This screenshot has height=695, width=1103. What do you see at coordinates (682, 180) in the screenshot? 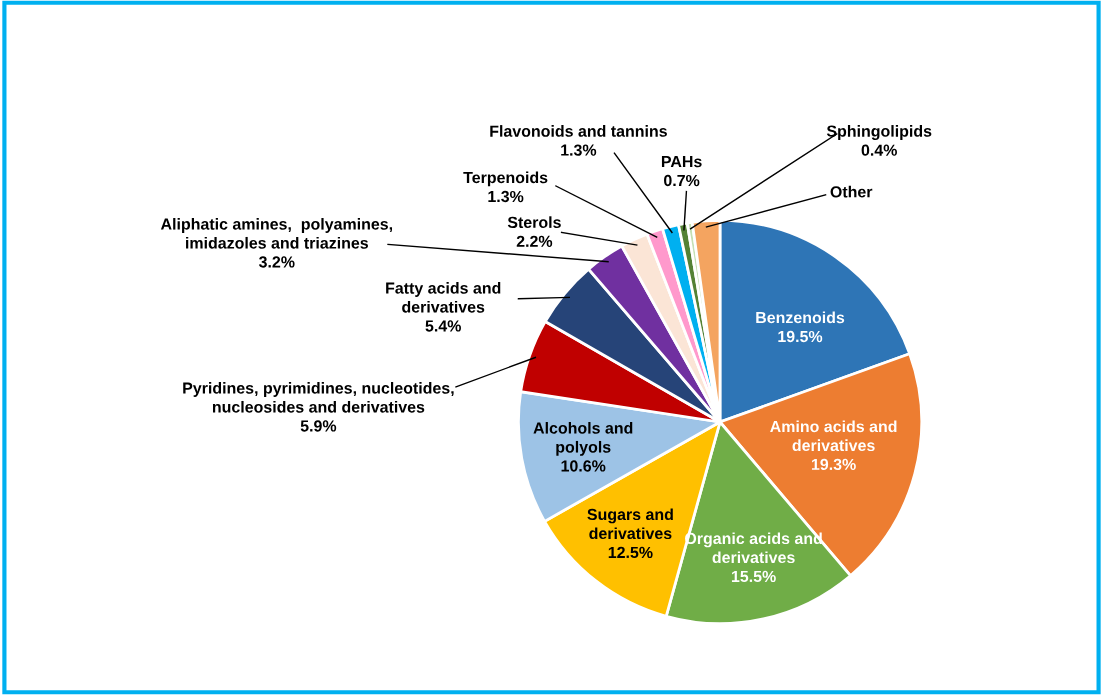
I see `data-label: 0.7%` at bounding box center [682, 180].